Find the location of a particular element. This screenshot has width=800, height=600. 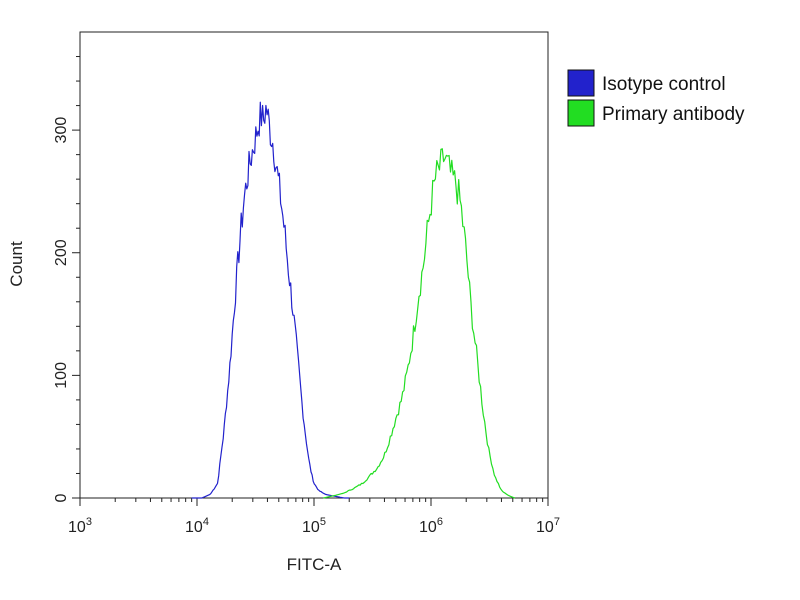

x-tick-exponent: 7 is located at coordinates (557, 522).